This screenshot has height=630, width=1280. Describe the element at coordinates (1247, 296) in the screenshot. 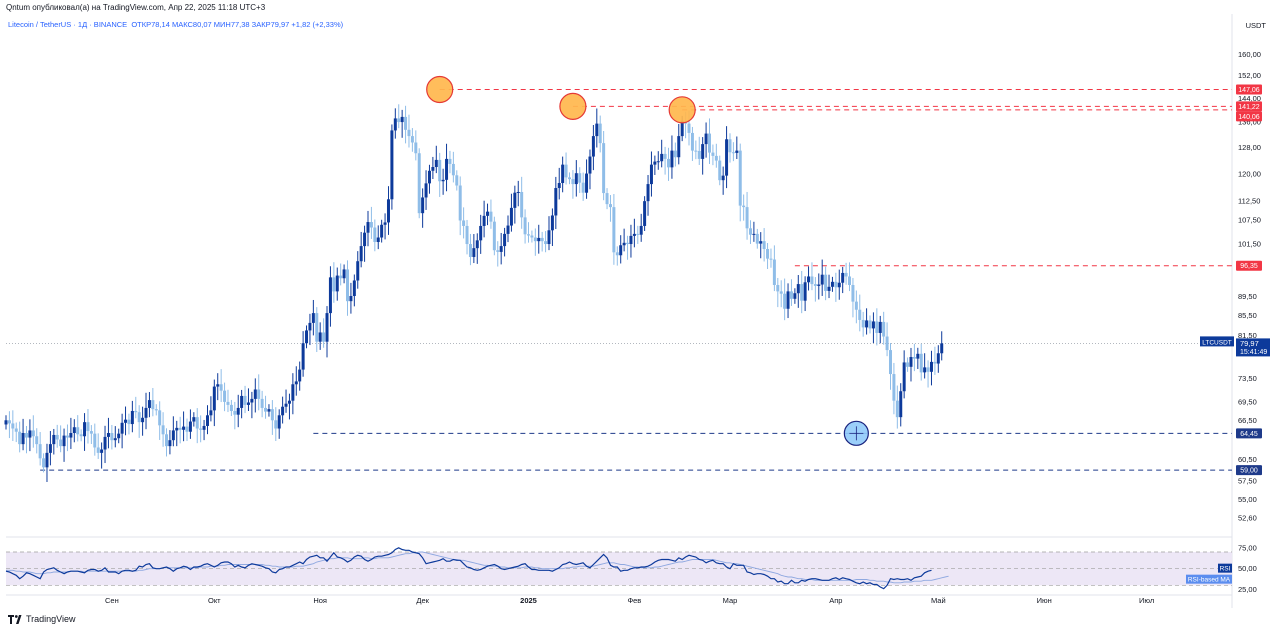

I see `price-tick-label: 89,50` at that location.